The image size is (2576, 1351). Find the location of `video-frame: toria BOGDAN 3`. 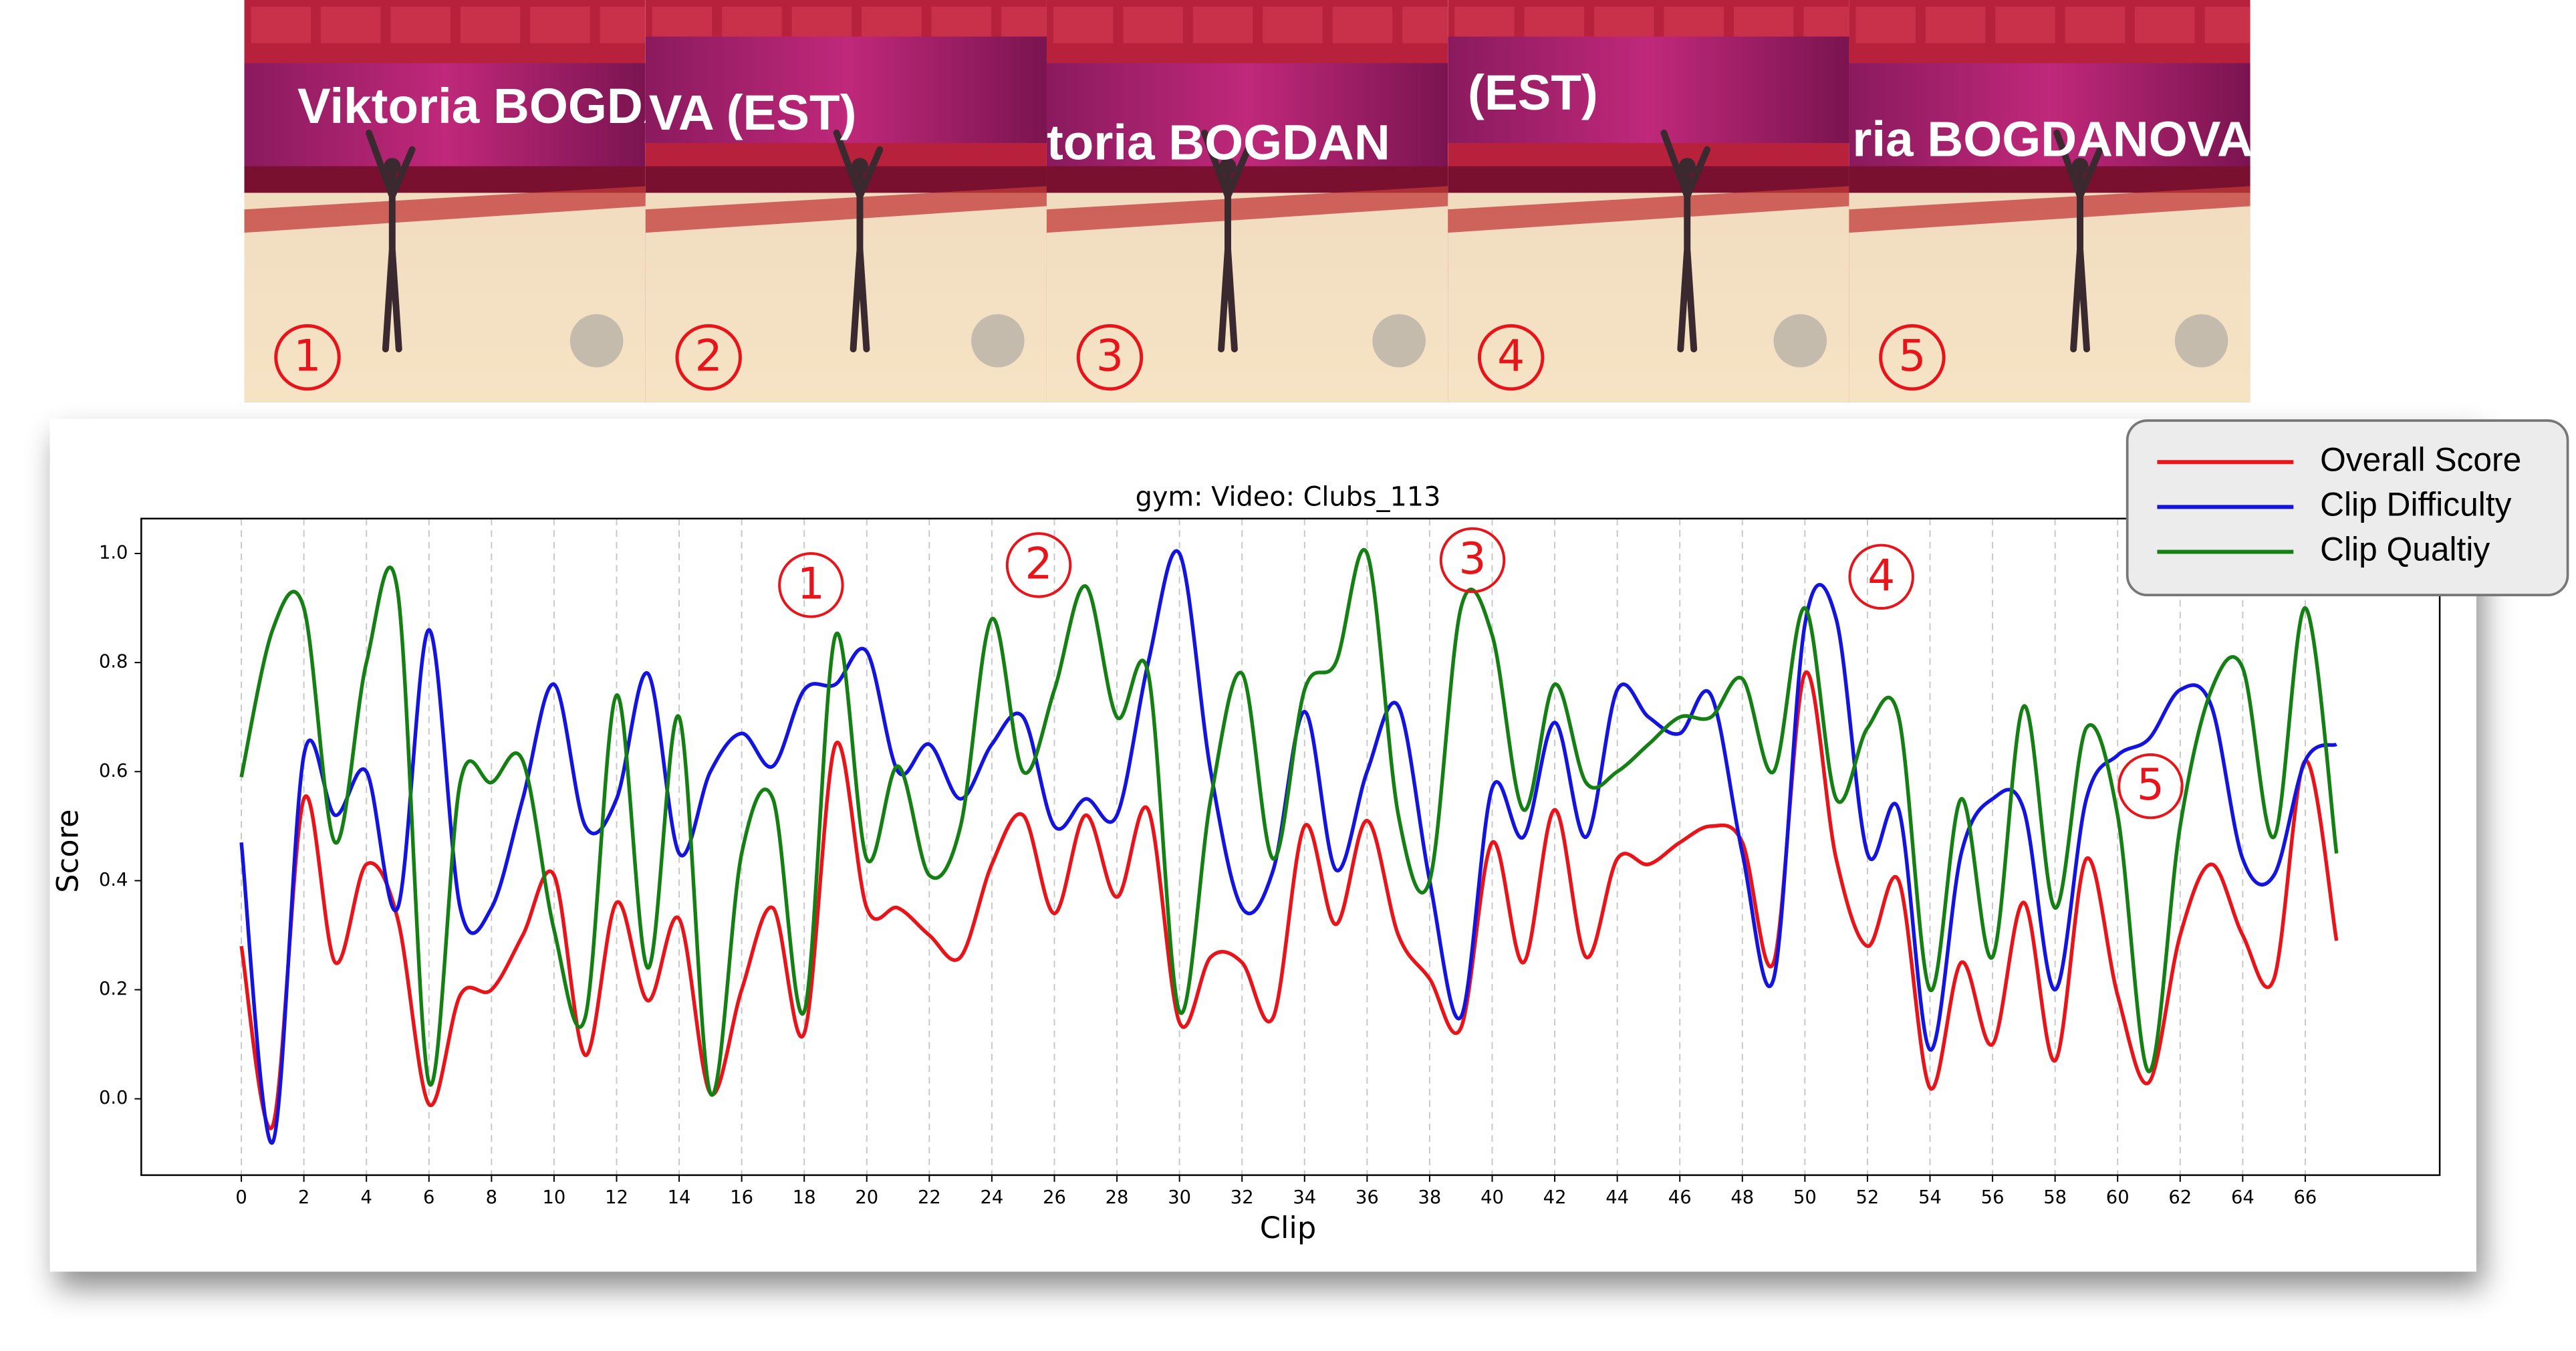

video-frame: toria BOGDAN 3 is located at coordinates (1247, 201).